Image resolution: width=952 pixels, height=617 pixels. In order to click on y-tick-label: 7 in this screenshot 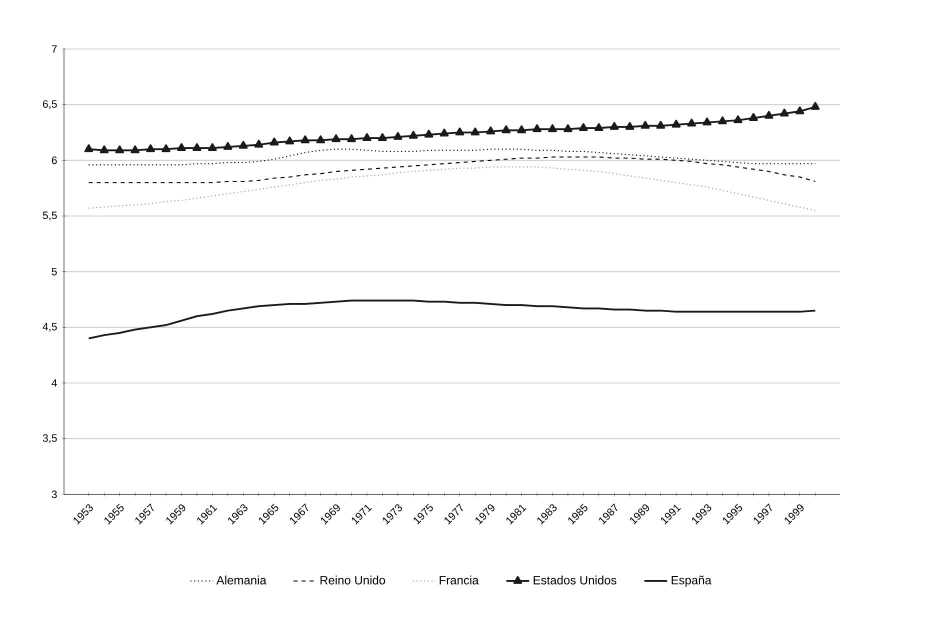, I will do `click(54, 49)`.